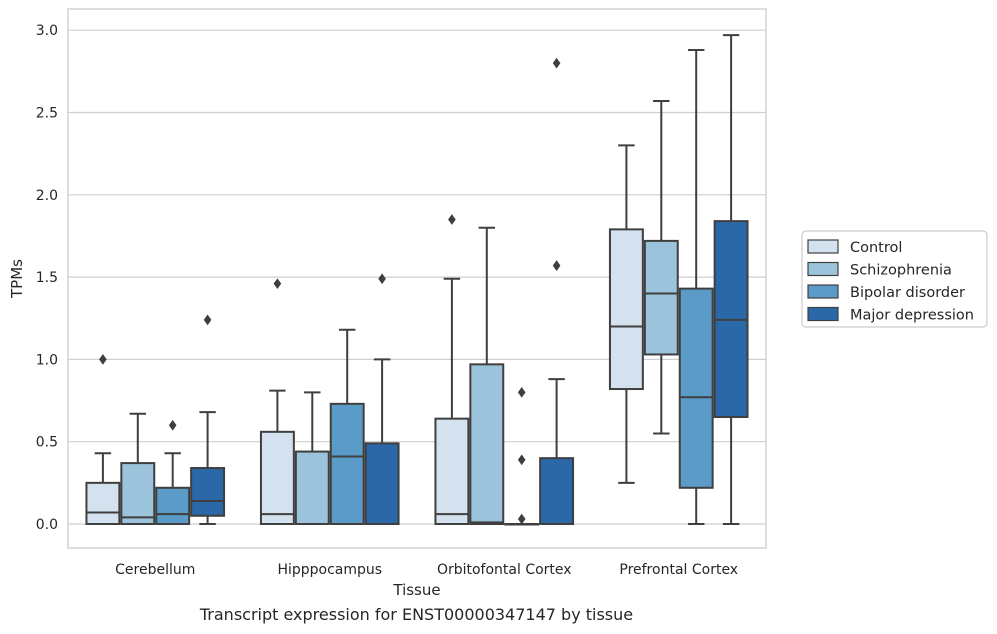 The width and height of the screenshot is (997, 634). Describe the element at coordinates (416, 590) in the screenshot. I see `x-axis-label: Tissue` at that location.